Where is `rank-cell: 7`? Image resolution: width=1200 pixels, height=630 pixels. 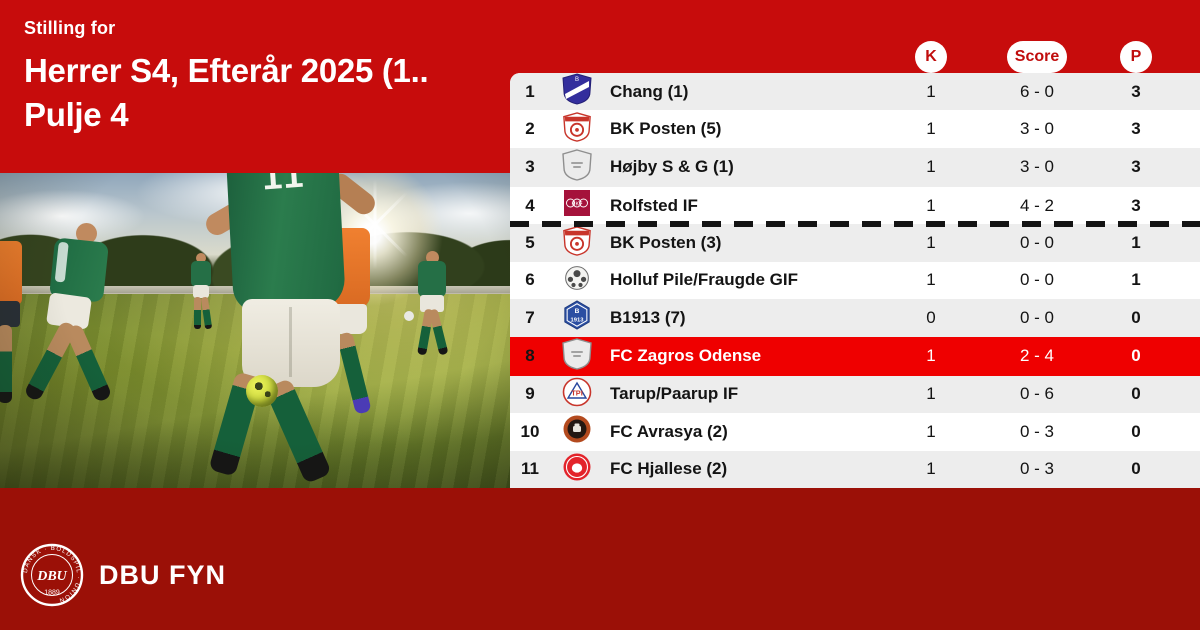
rank-cell: 7 is located at coordinates (530, 317).